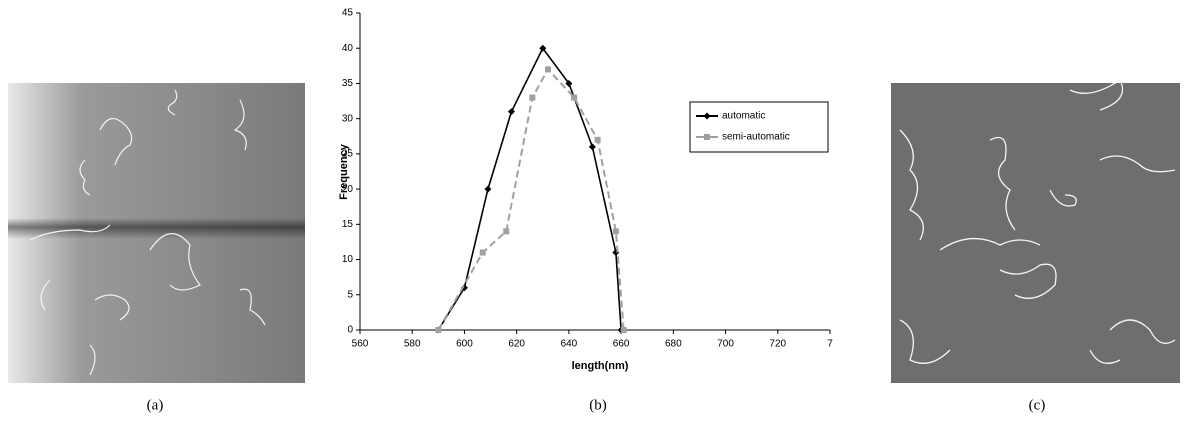  I want to click on y-tick-label: 10, so click(348, 259).